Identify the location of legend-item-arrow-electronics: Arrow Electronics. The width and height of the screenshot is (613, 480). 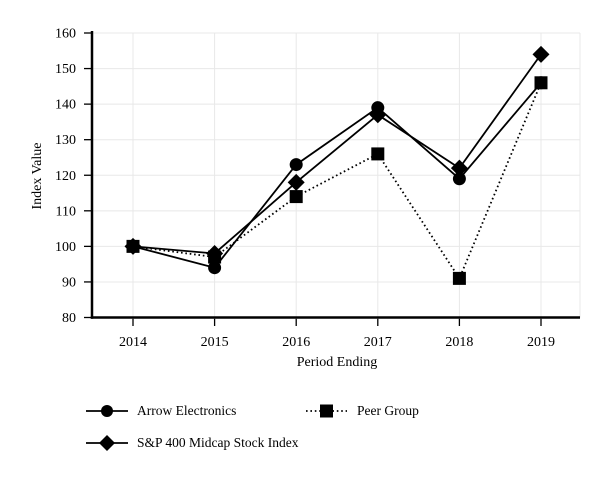
(161, 411).